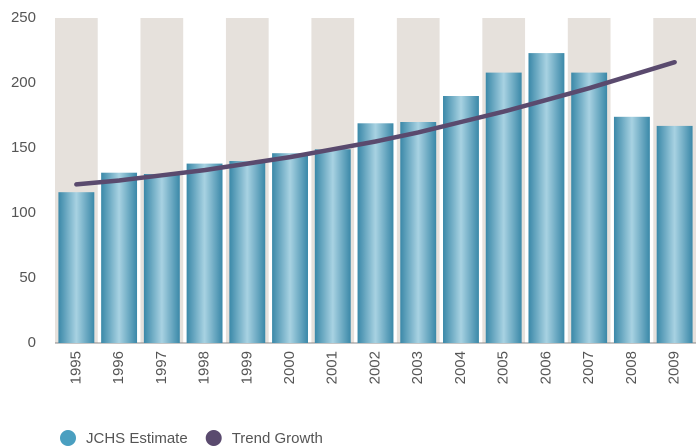 The width and height of the screenshot is (696, 448). What do you see at coordinates (246, 367) in the screenshot?
I see `x-tick-label: 1999` at bounding box center [246, 367].